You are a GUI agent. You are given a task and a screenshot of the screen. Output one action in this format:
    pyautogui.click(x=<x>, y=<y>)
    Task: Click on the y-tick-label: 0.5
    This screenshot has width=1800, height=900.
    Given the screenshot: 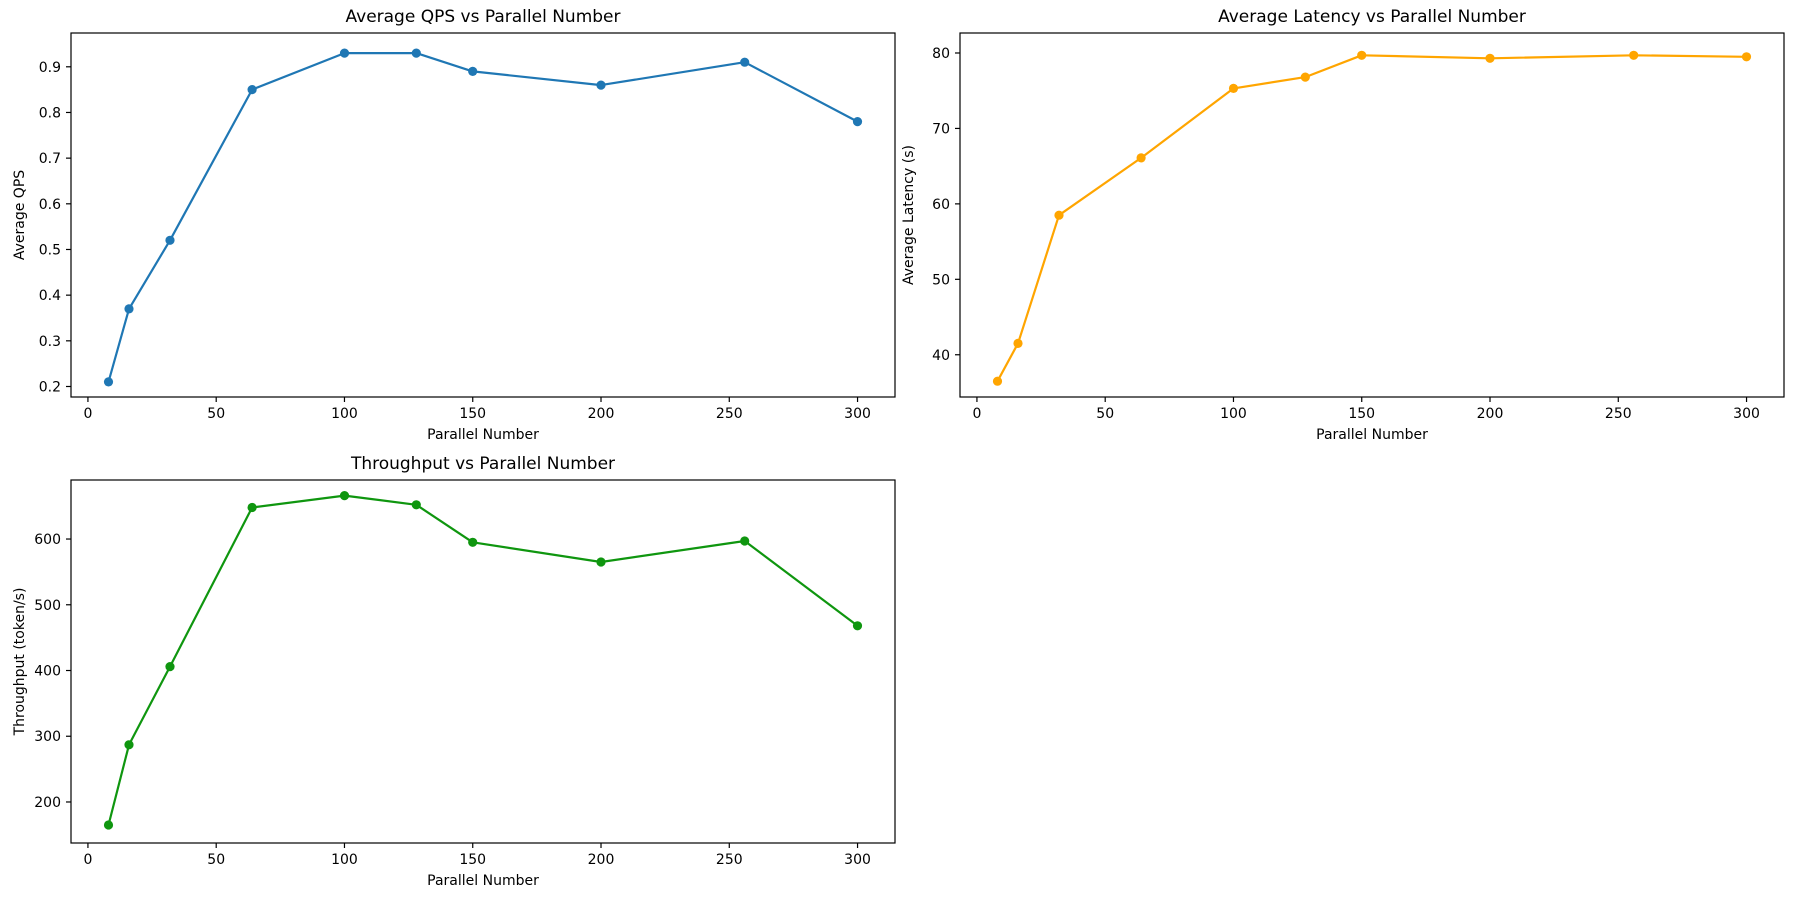 What is the action you would take?
    pyautogui.click(x=50, y=250)
    